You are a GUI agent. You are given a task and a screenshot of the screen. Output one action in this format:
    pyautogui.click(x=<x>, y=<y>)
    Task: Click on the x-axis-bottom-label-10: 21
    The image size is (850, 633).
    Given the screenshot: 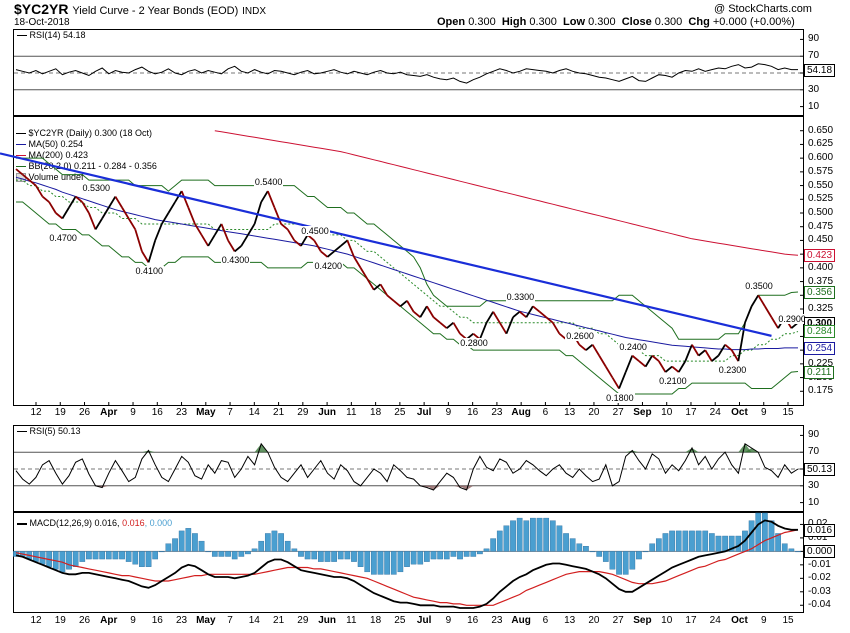 What is the action you would take?
    pyautogui.click(x=279, y=620)
    